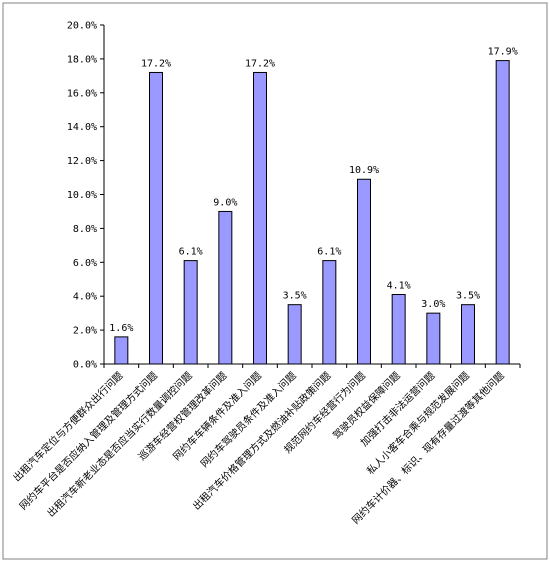 This screenshot has width=550, height=562. I want to click on data-label-2: 17.2%, so click(156, 63).